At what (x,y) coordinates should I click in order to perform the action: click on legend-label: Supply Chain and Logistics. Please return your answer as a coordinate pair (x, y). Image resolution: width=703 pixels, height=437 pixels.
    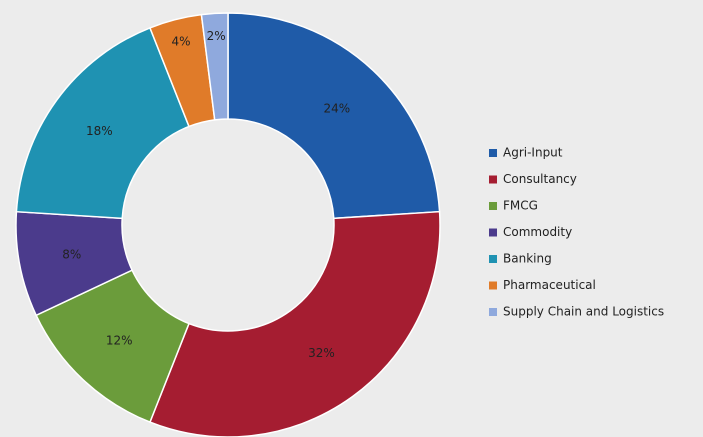
    Looking at the image, I should click on (583, 312).